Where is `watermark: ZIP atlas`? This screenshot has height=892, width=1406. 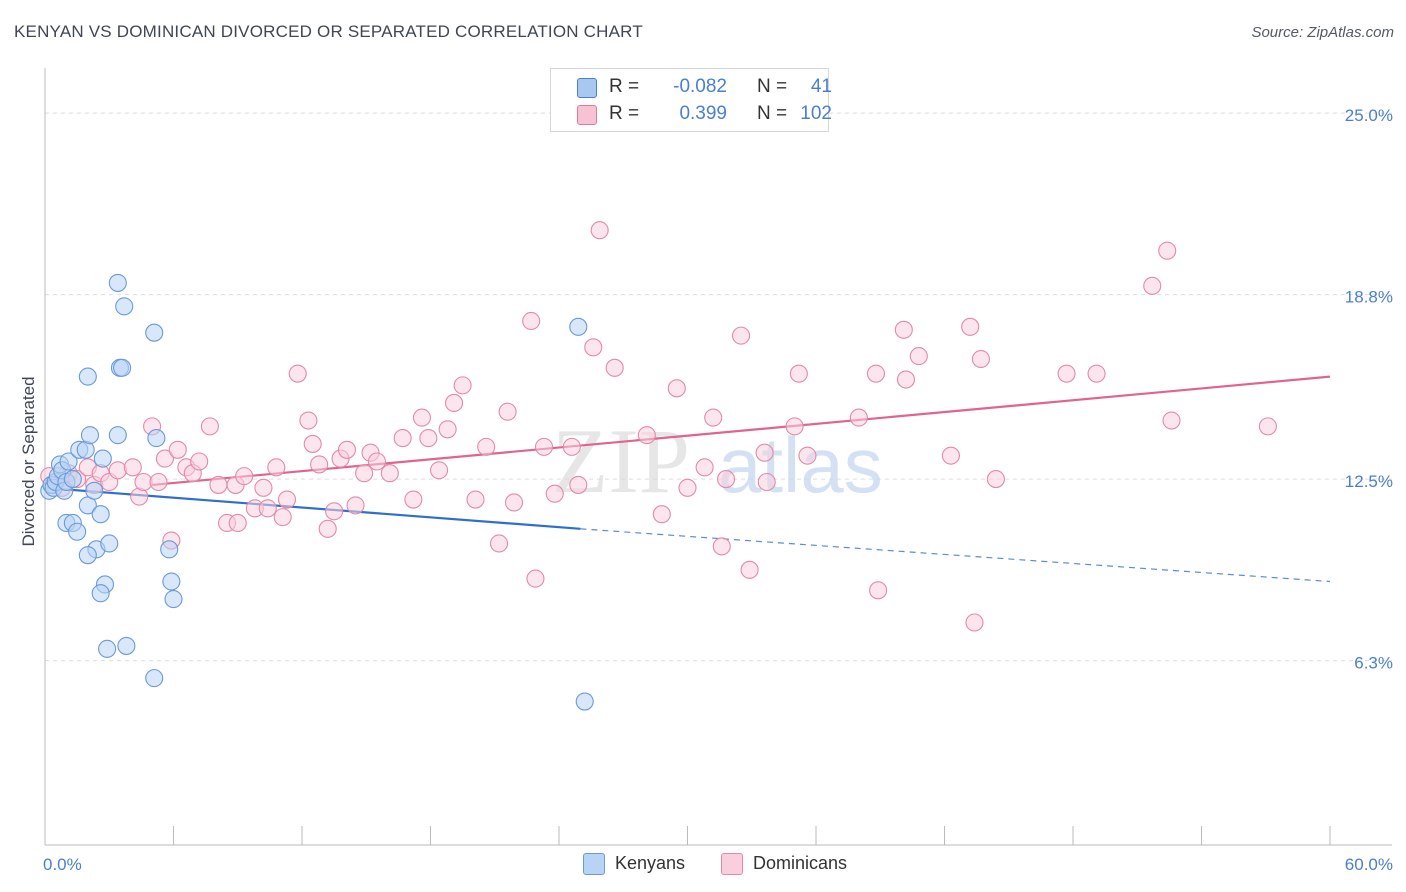 watermark: ZIP atlas is located at coordinates (717, 461).